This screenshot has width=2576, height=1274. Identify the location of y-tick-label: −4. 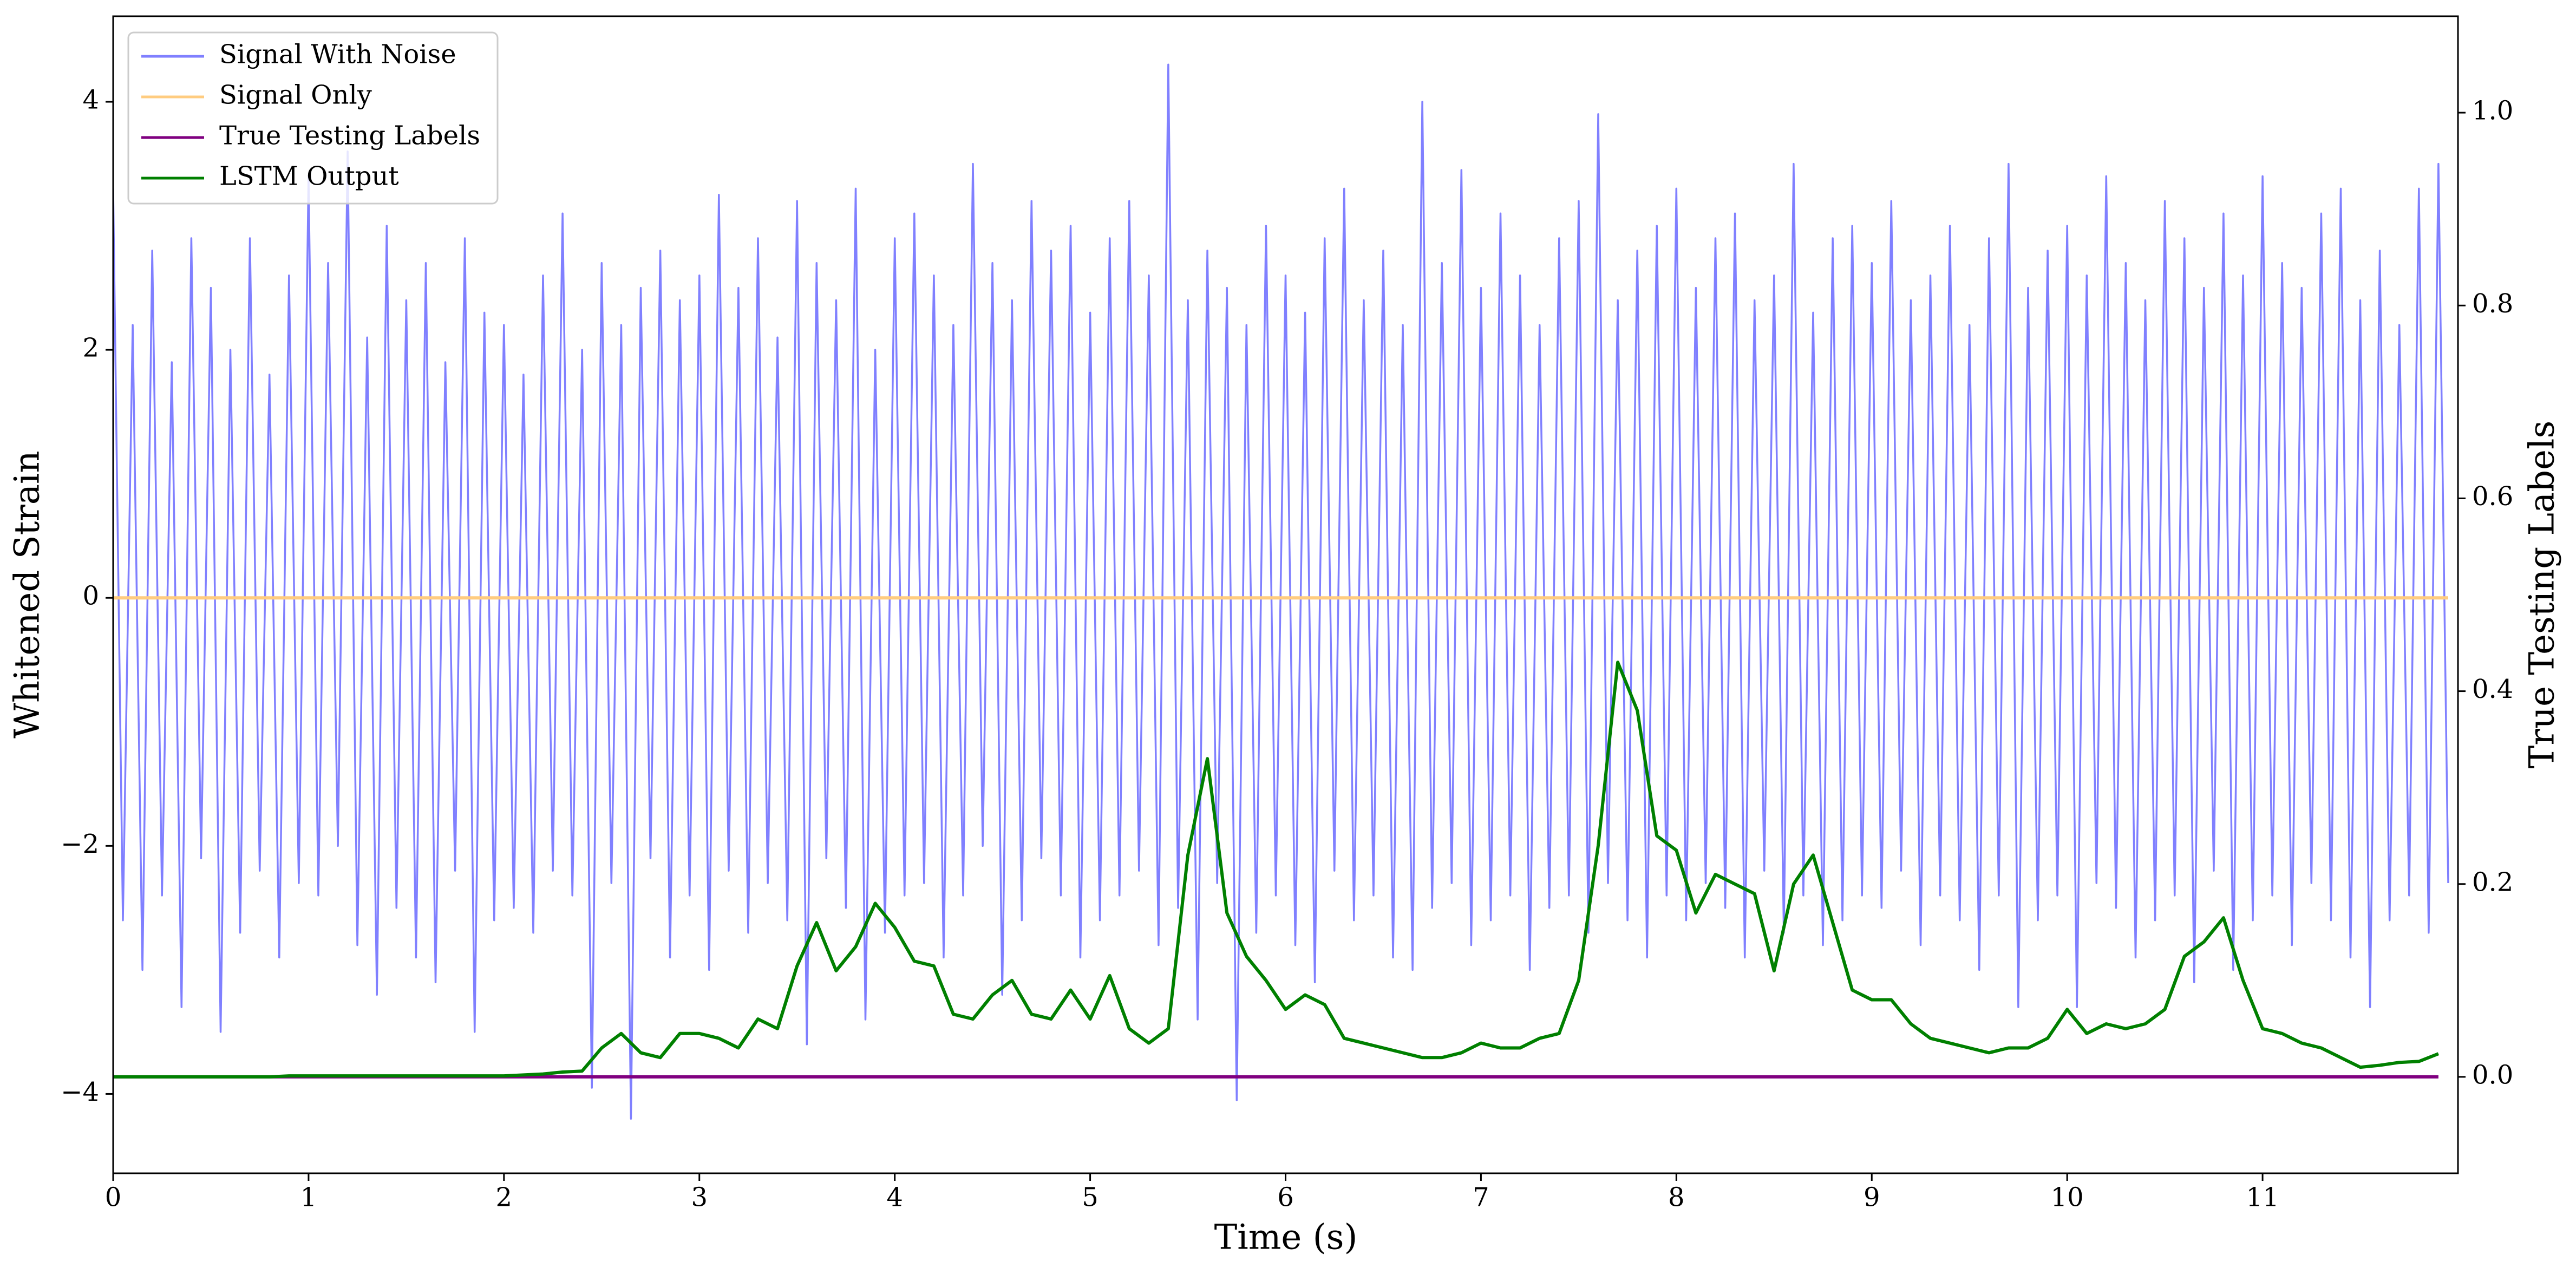
(80, 1092).